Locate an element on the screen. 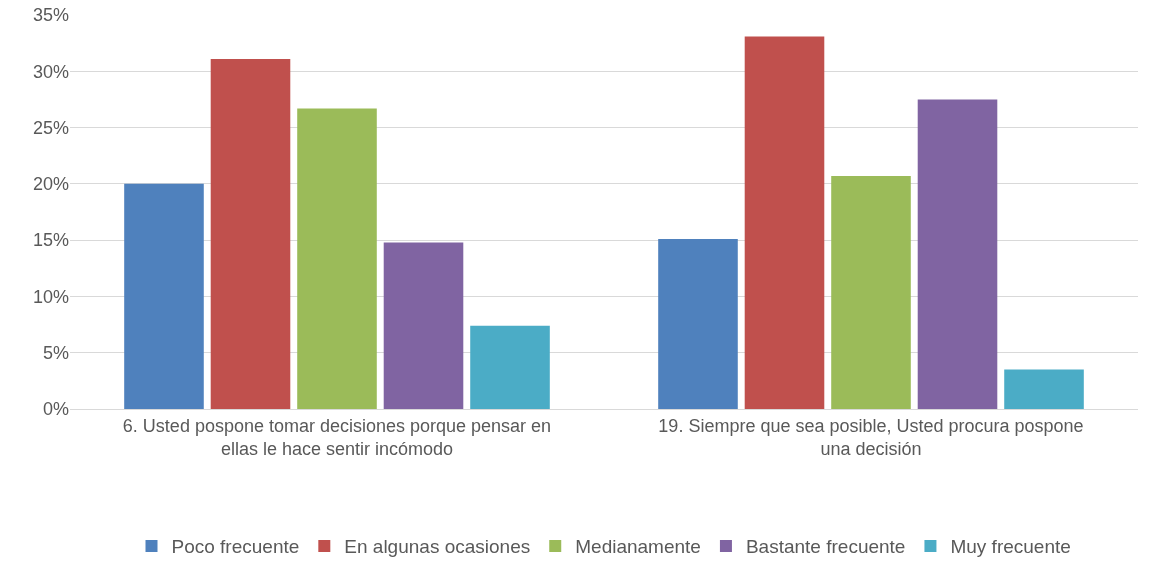  y-tick-label: 0% is located at coordinates (55, 409).